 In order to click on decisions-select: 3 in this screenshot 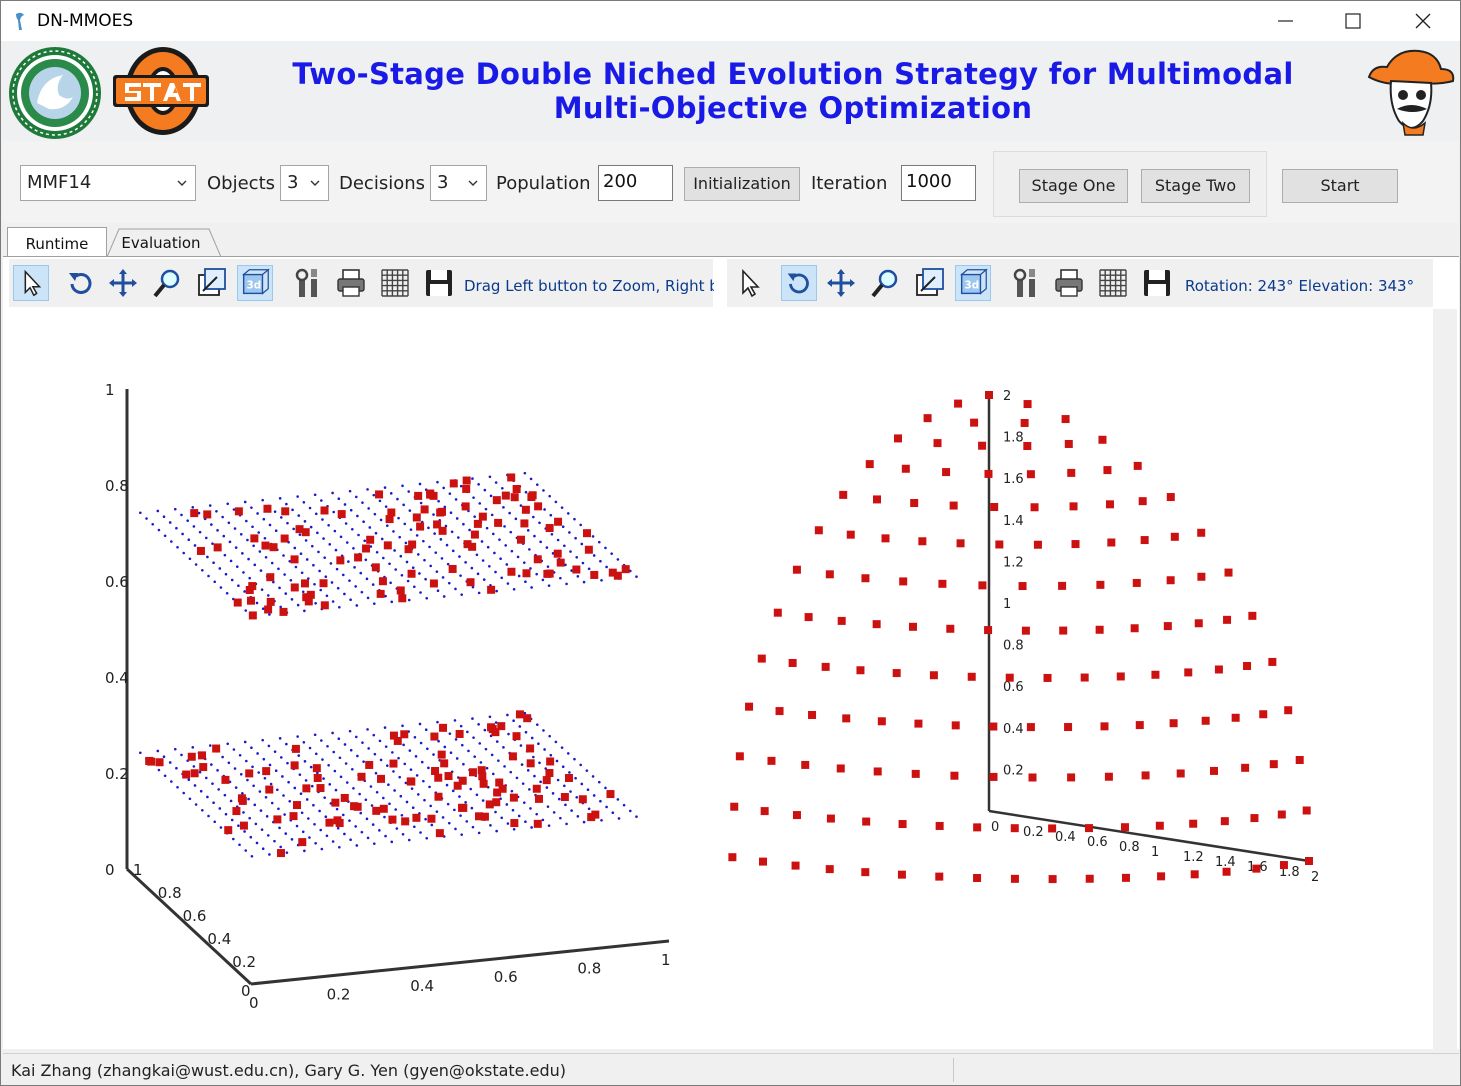, I will do `click(458, 183)`.